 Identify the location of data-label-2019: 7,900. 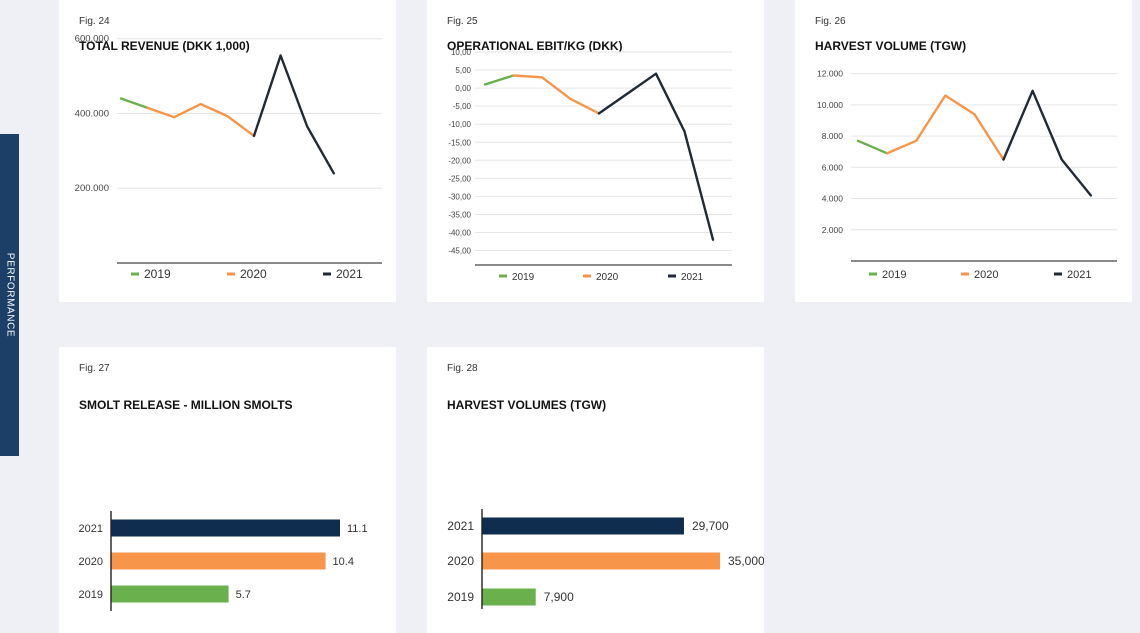
(559, 597).